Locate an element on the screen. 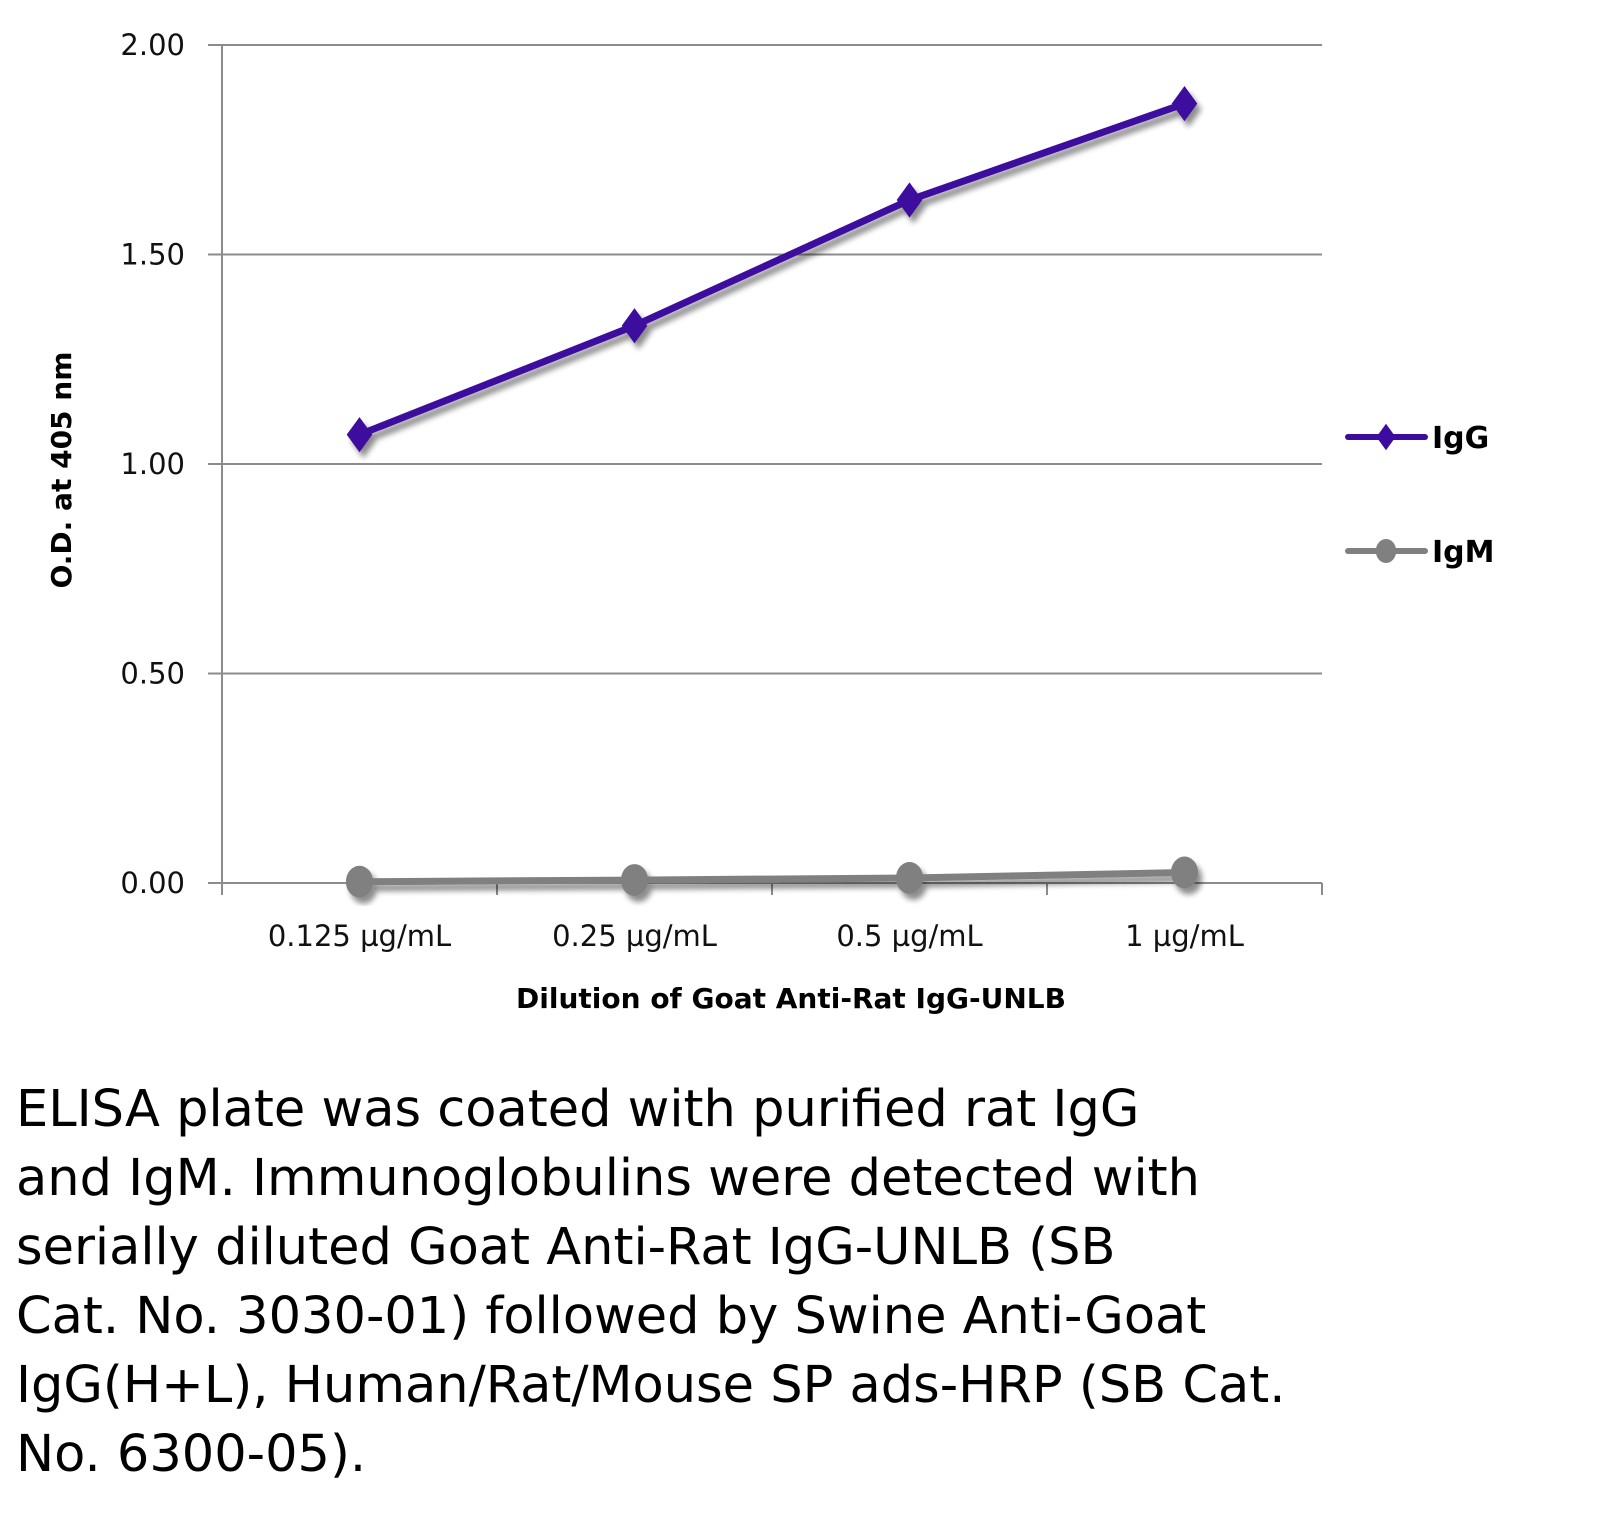  y-axis-title: O.D. at 405 nm is located at coordinates (61, 470).